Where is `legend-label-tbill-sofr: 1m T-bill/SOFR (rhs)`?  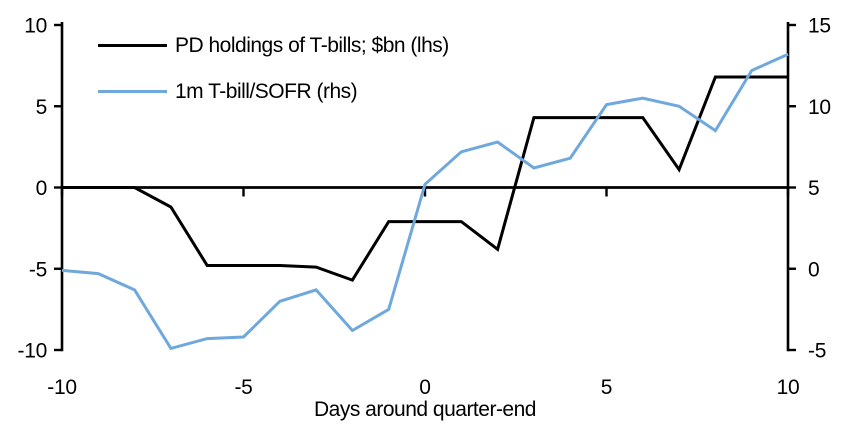 legend-label-tbill-sofr: 1m T-bill/SOFR (rhs) is located at coordinates (266, 91).